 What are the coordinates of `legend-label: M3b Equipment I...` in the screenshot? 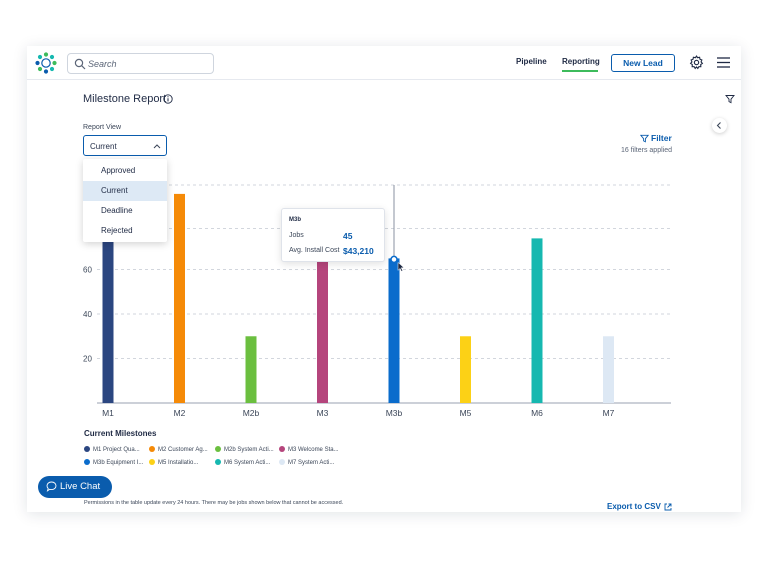 It's located at (118, 463).